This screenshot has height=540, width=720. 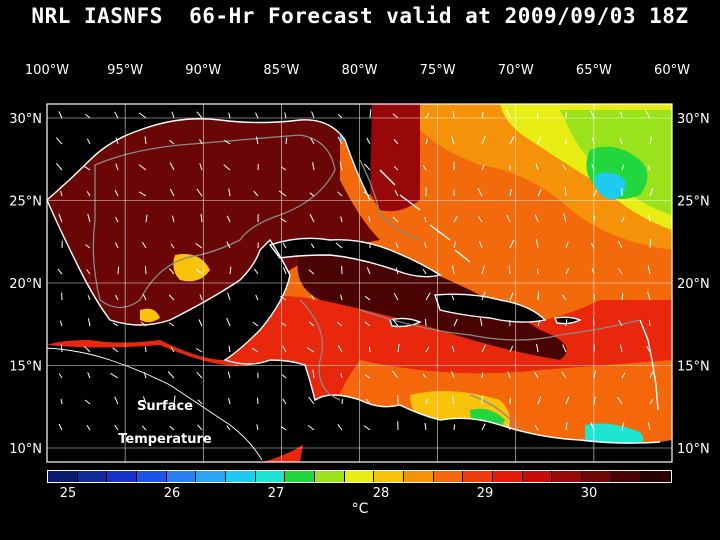 What do you see at coordinates (432, 303) in the screenshot?
I see `cuba-south-dark` at bounding box center [432, 303].